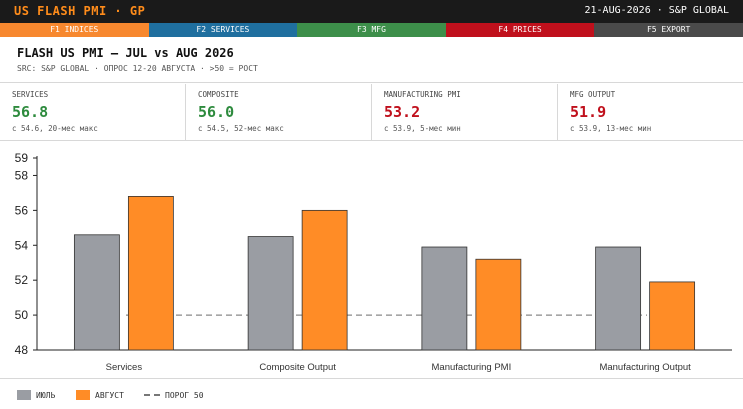 The width and height of the screenshot is (743, 409). I want to click on tab-f5-export: F5 EXPORT, so click(668, 30).